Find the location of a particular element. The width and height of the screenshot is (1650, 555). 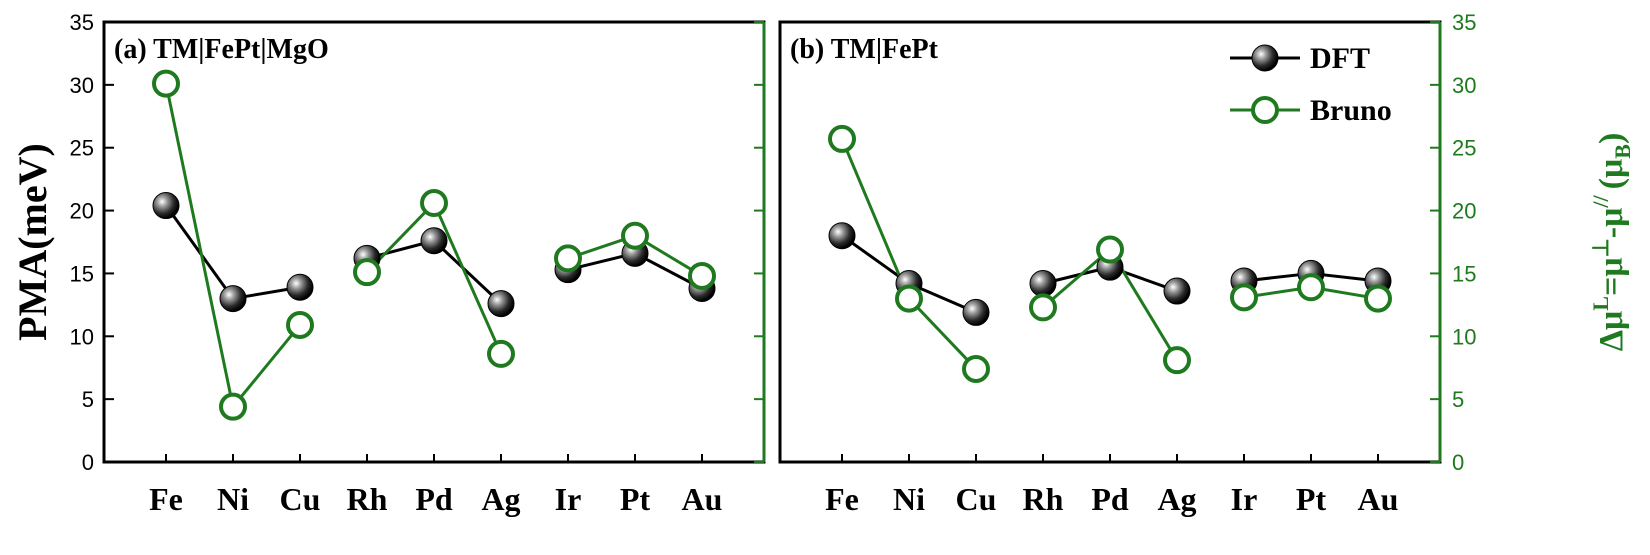

right-tick-label: 35 is located at coordinates (1464, 22).